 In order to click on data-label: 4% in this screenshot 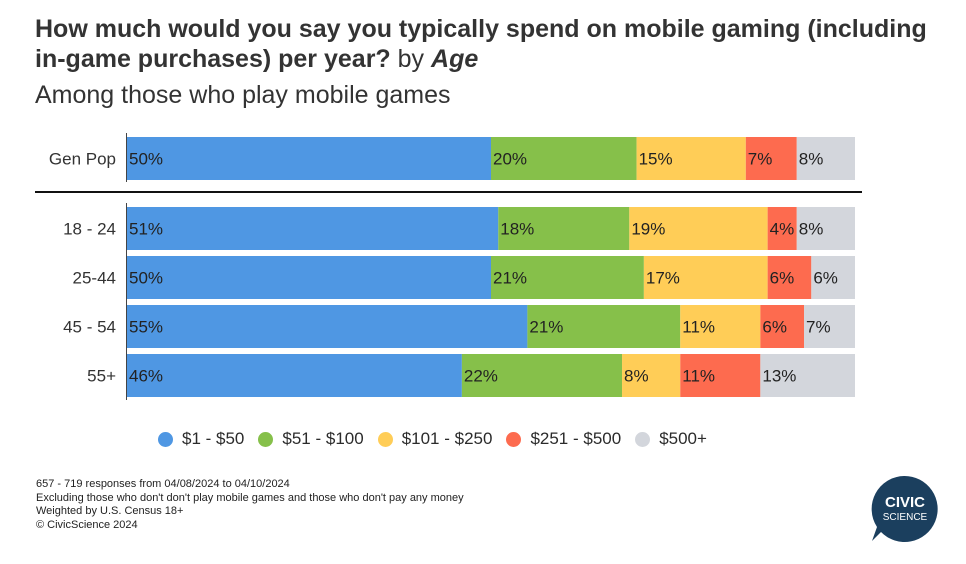, I will do `click(782, 229)`.